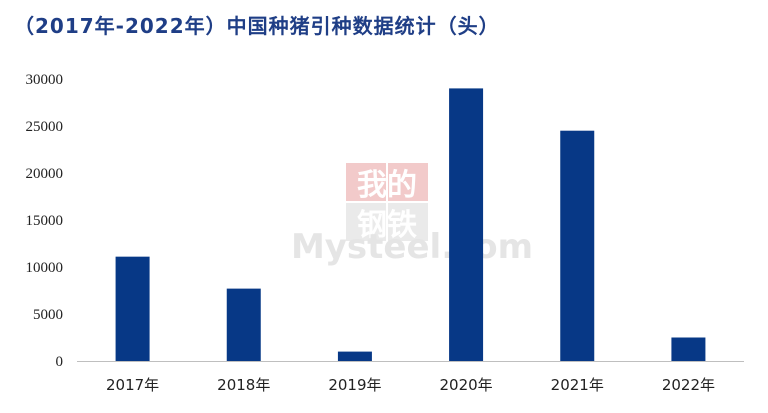 The width and height of the screenshot is (768, 413). What do you see at coordinates (410, 385) in the screenshot?
I see `x-axis: 2017年 2018年 2019年 2020年 2021年 2022年` at bounding box center [410, 385].